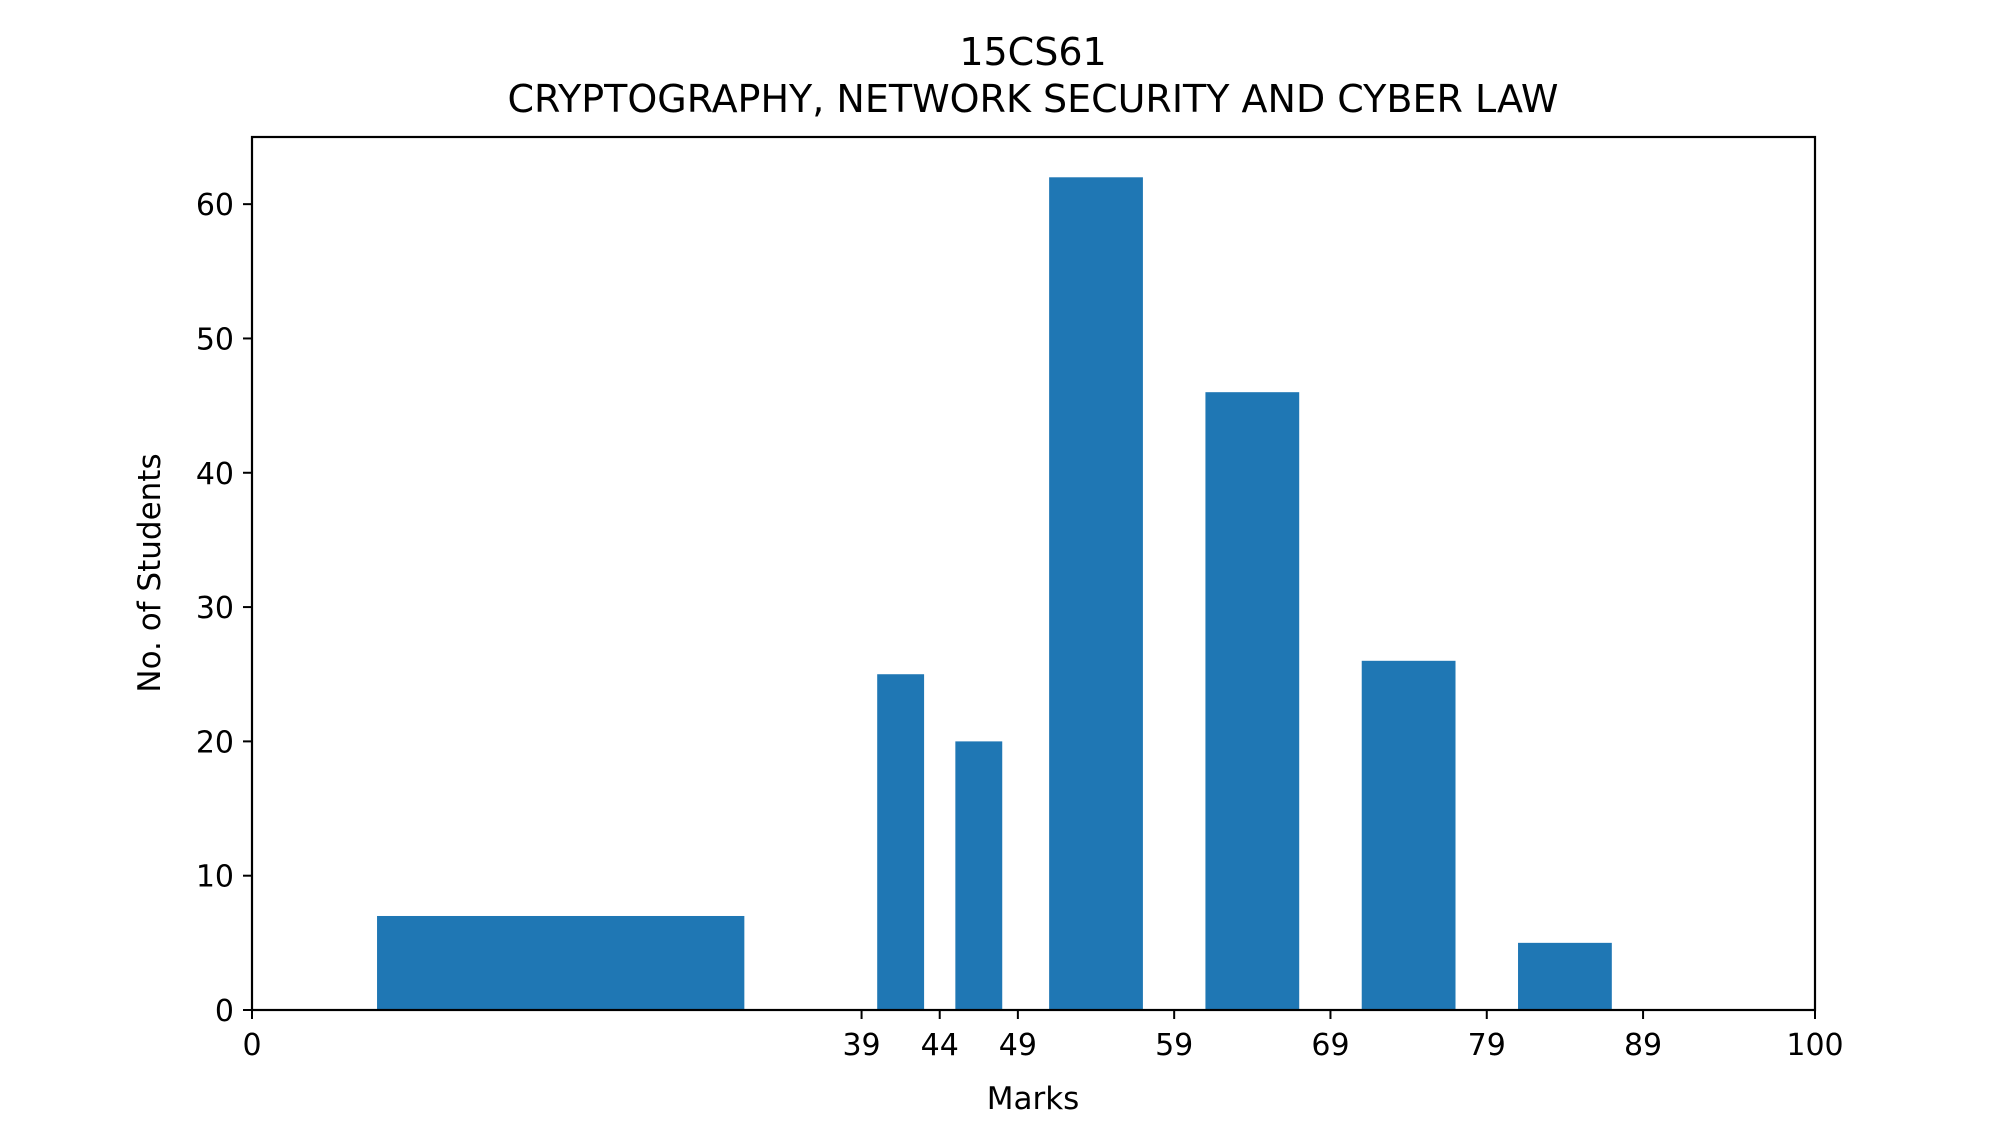  Describe the element at coordinates (1330, 1045) in the screenshot. I see `x-tick-label: 69` at that location.